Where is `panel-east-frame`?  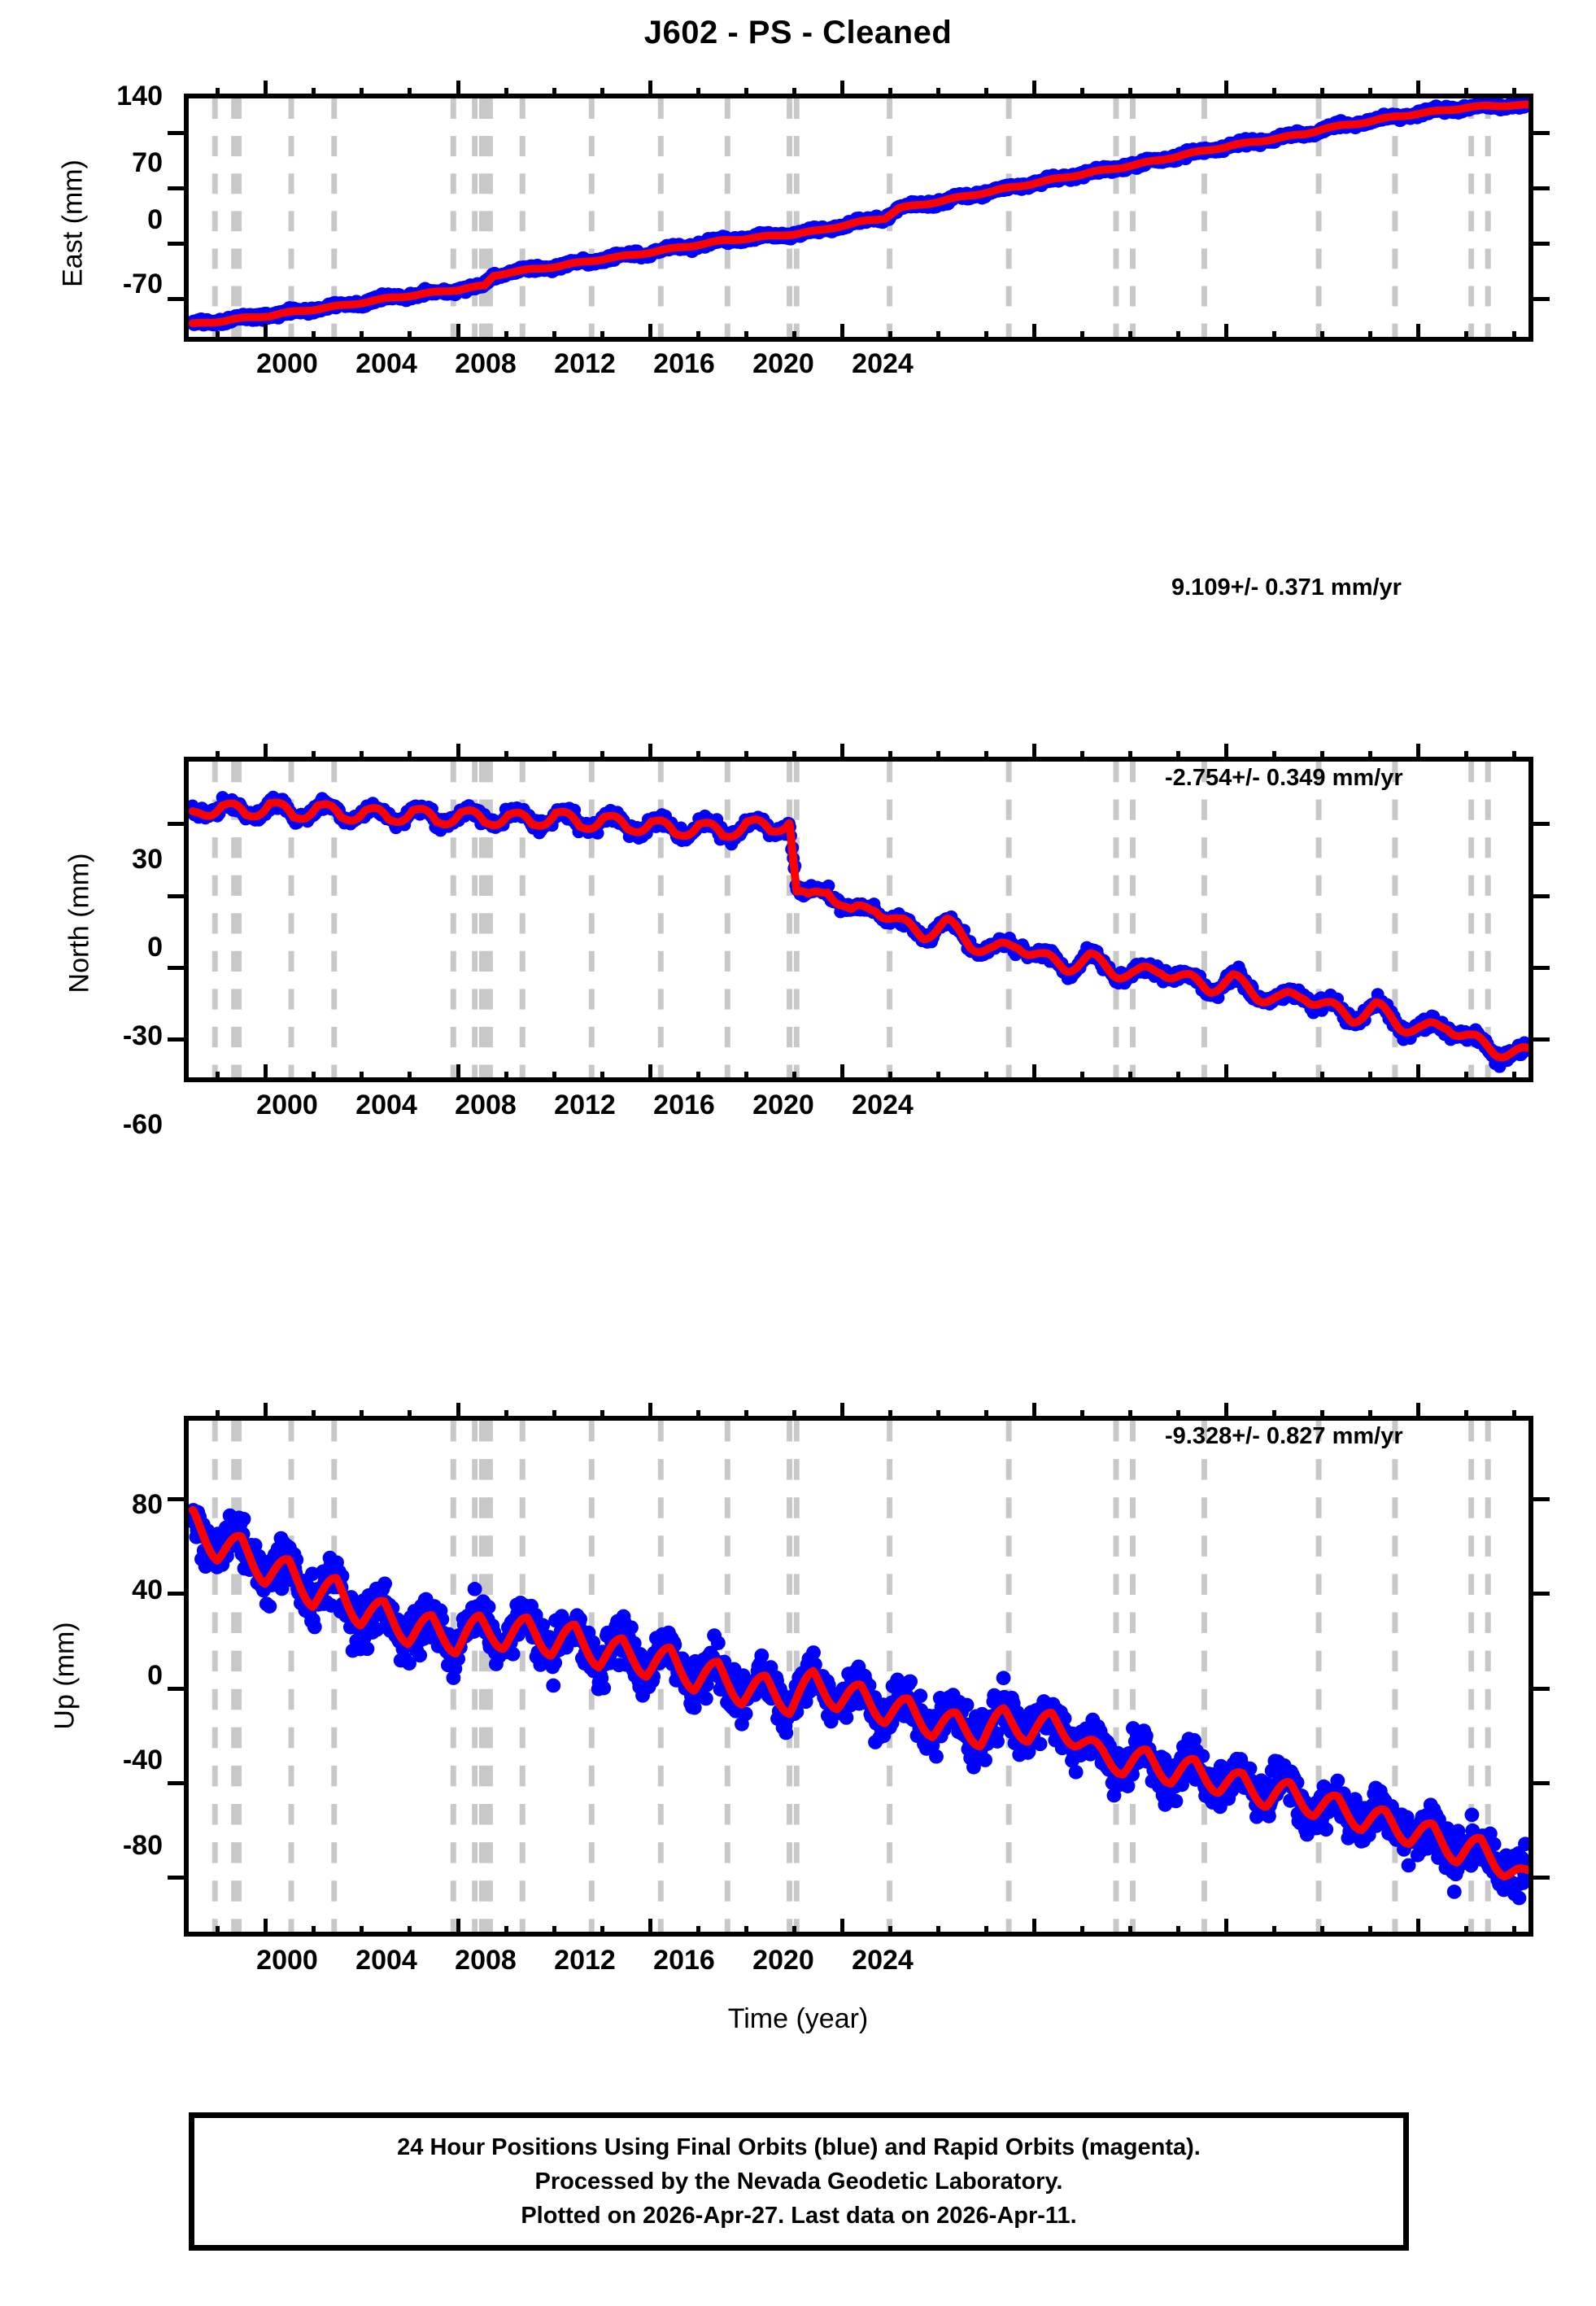 panel-east-frame is located at coordinates (858, 218).